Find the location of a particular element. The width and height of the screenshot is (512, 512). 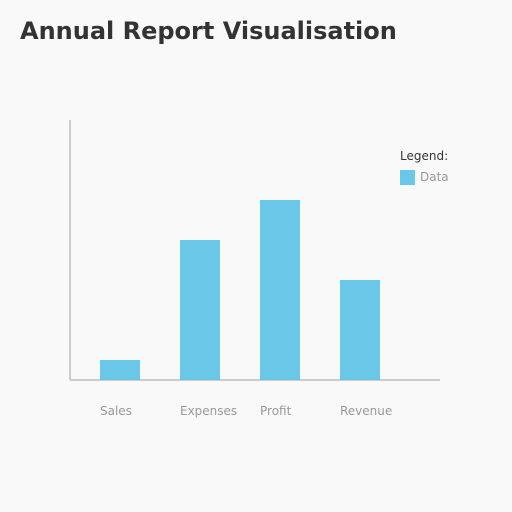

legend-entry-data: Data is located at coordinates (424, 177).